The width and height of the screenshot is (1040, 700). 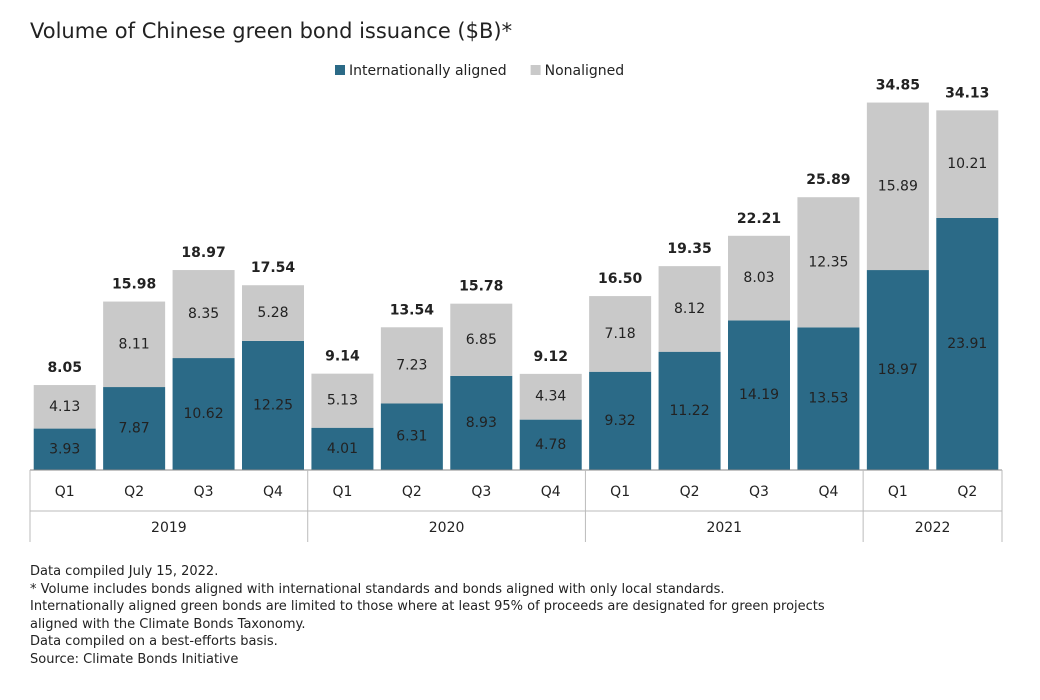 I want to click on total-label: 13.54, so click(x=412, y=310).